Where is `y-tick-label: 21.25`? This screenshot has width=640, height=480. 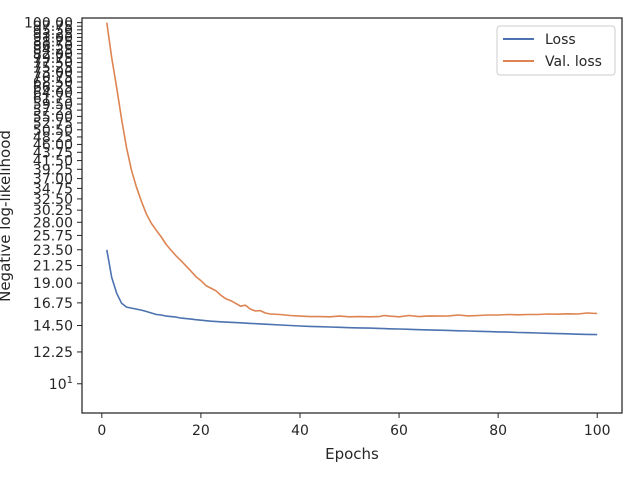
y-tick-label: 21.25 is located at coordinates (53, 267).